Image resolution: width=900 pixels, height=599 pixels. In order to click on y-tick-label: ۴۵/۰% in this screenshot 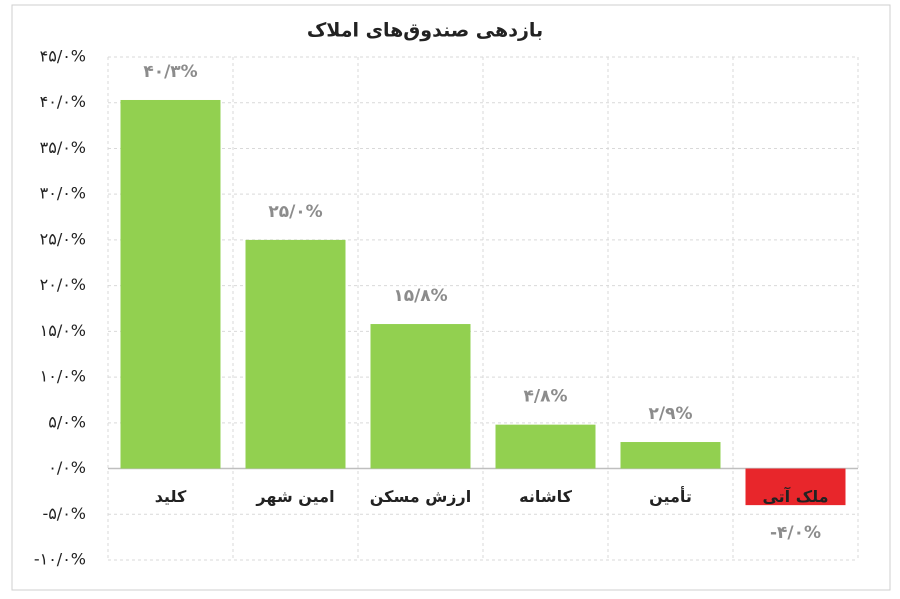, I will do `click(63, 56)`.